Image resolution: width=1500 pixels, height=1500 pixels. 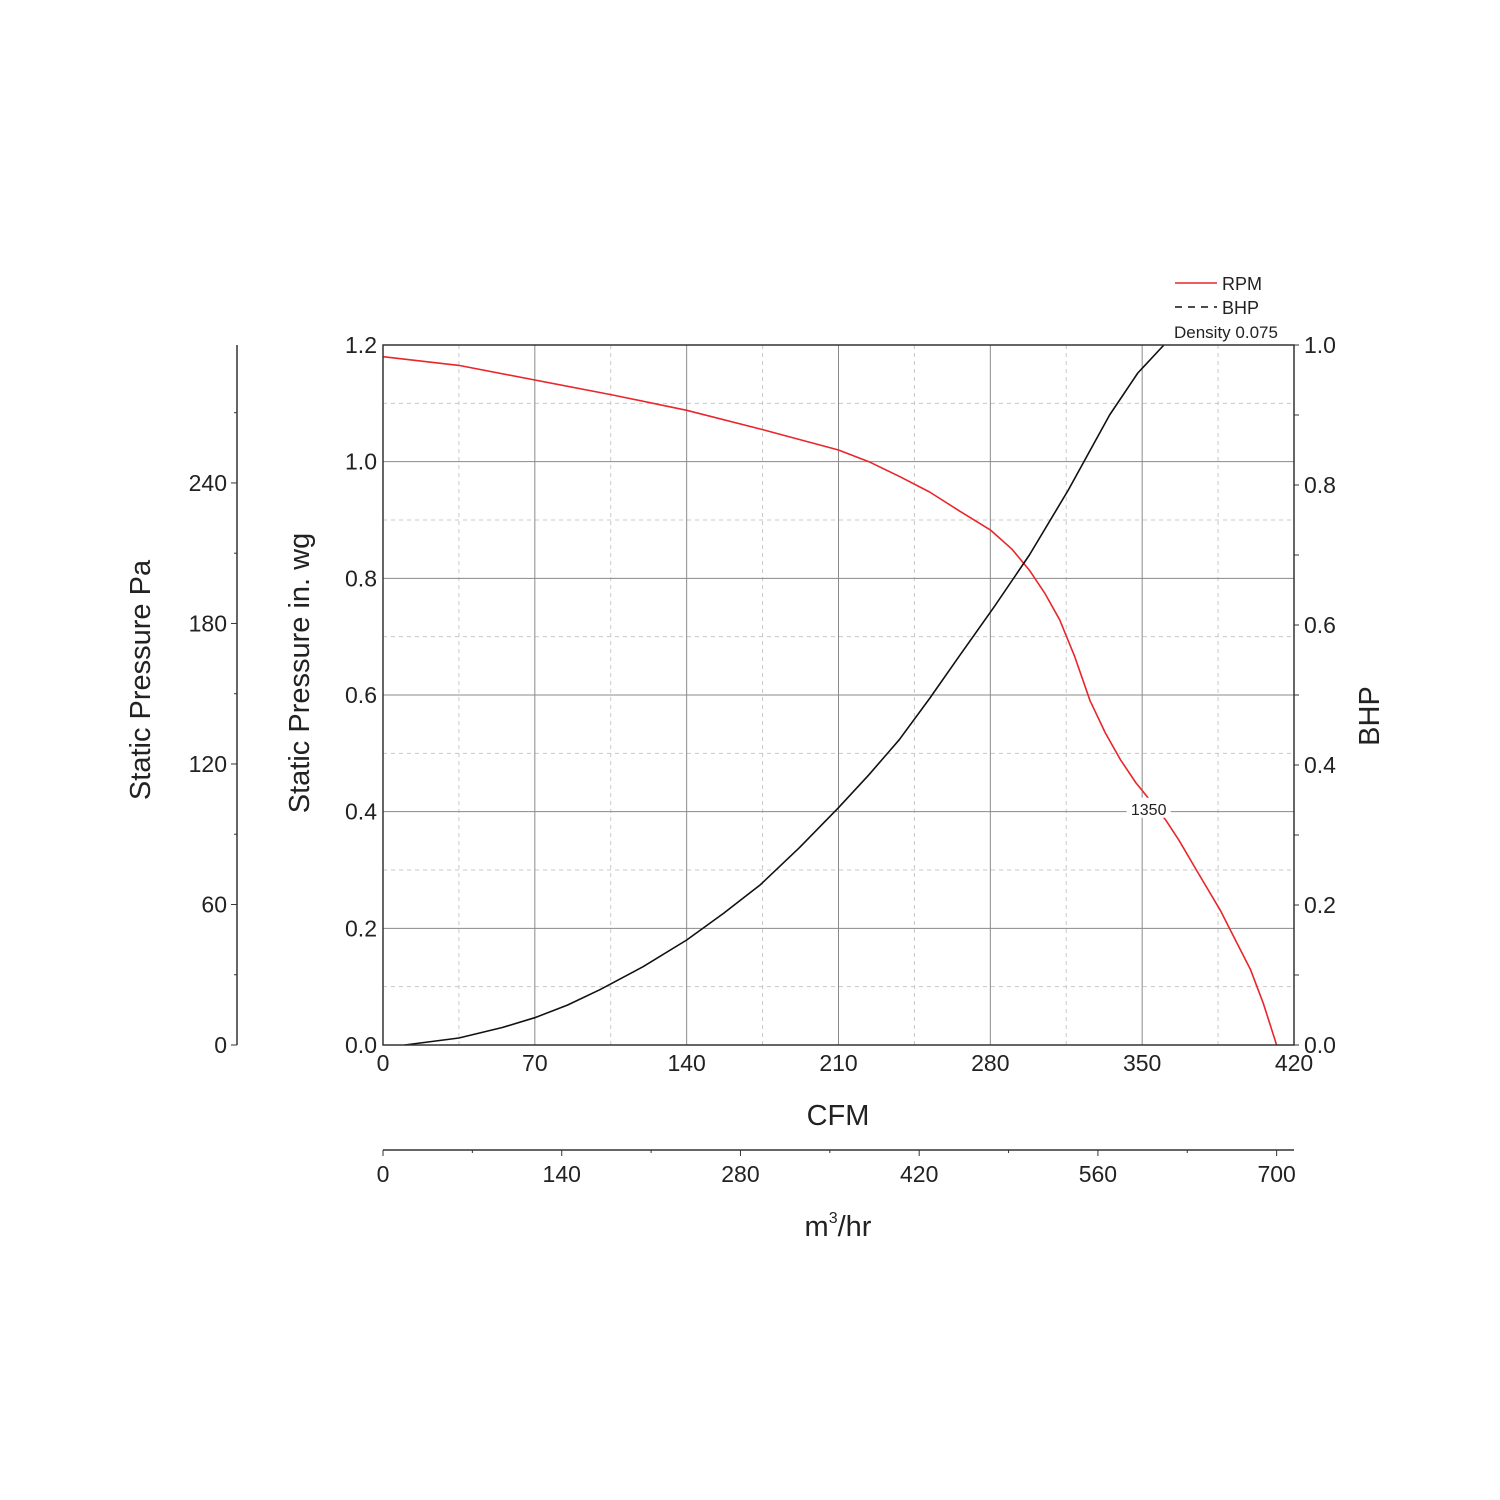 I want to click on x-axis-title: CFM, so click(x=838, y=1116).